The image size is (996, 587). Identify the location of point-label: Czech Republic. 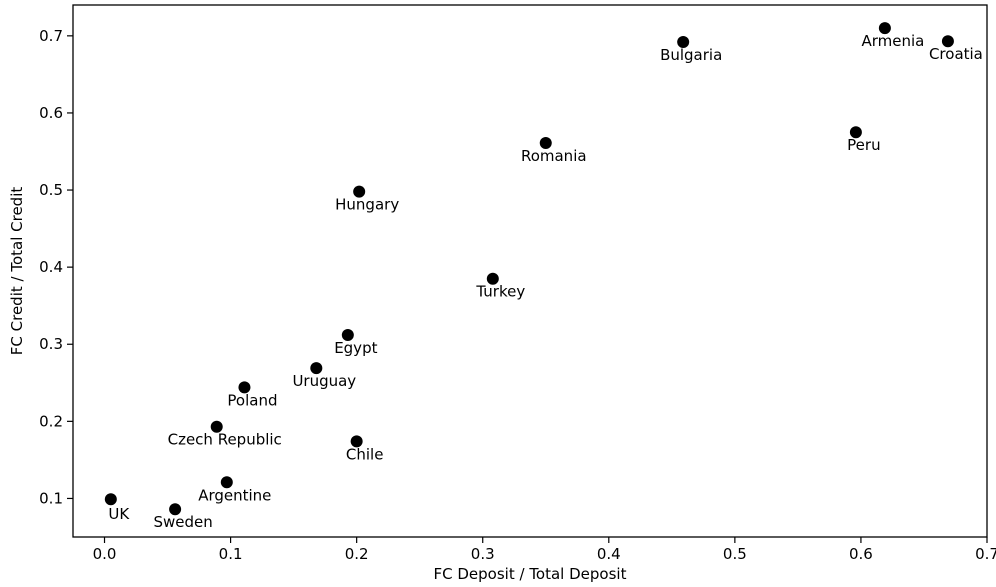
(225, 440).